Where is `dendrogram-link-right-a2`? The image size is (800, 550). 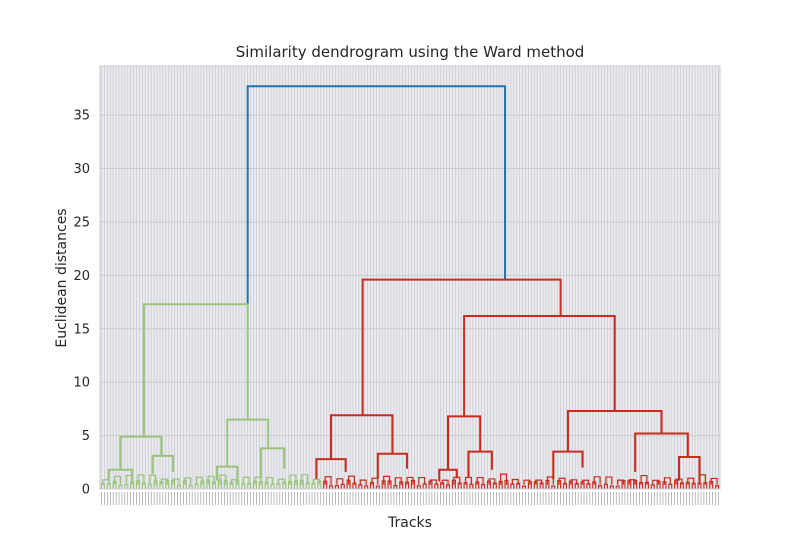
dendrogram-link-right-a2 is located at coordinates (392, 465).